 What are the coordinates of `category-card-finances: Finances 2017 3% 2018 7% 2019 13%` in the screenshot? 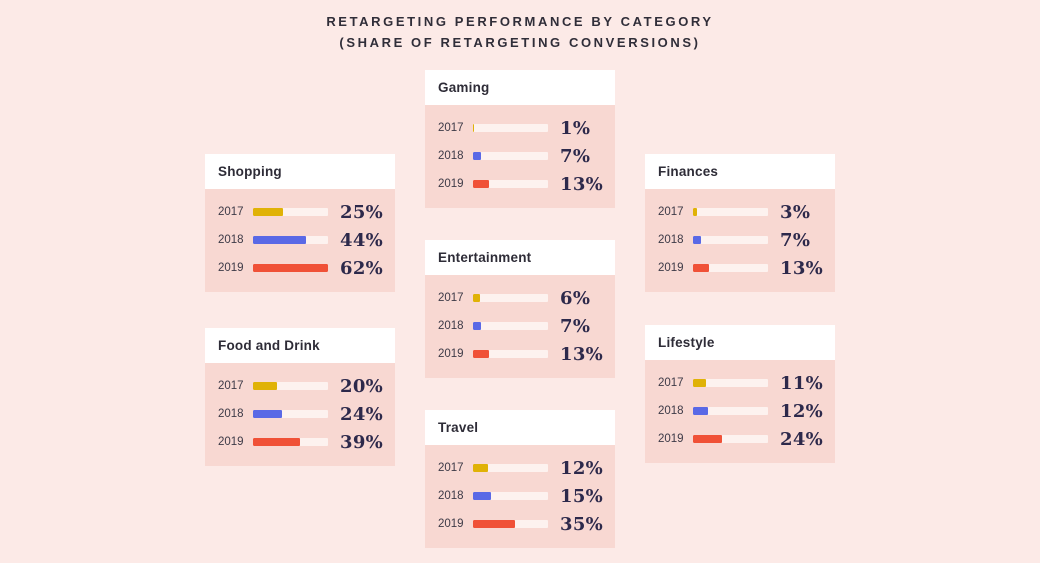 It's located at (740, 223).